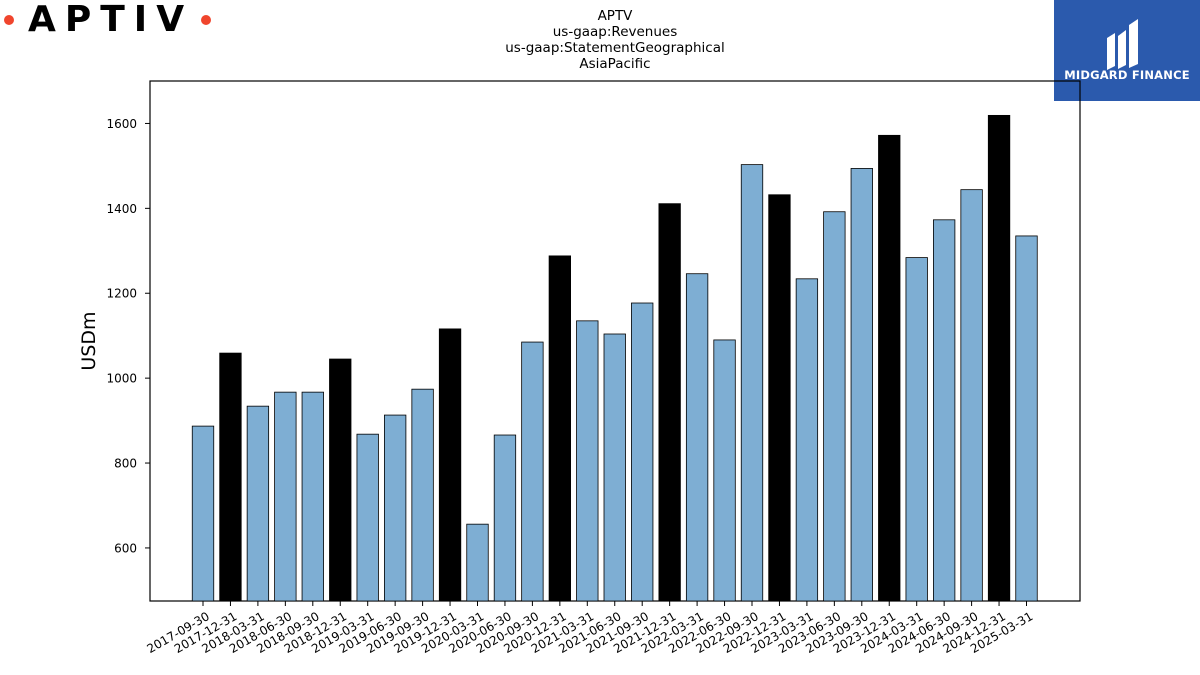 The height and width of the screenshot is (675, 1200). What do you see at coordinates (111, 20) in the screenshot?
I see `aptiv-wordmark: APTIV` at bounding box center [111, 20].